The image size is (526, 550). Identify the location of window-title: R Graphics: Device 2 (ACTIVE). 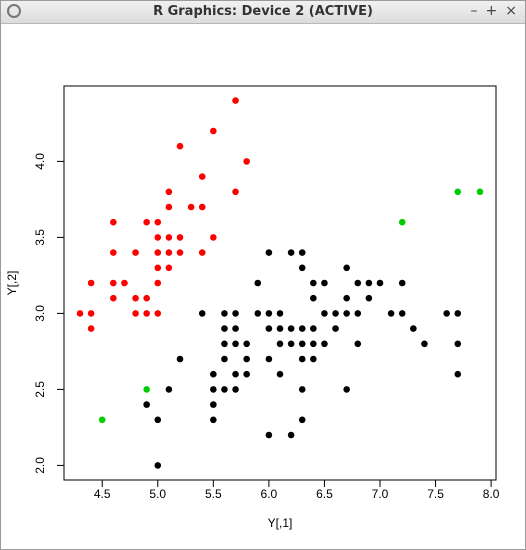
(263, 11).